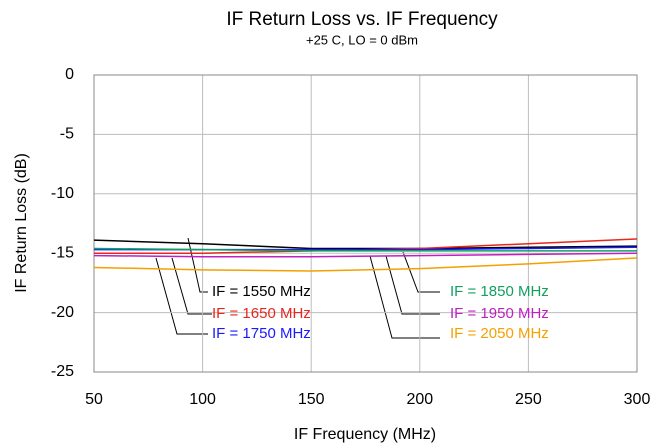 Image resolution: width=670 pixels, height=446 pixels. What do you see at coordinates (362, 19) in the screenshot?
I see `chart-title: IF Return Loss vs. IF Frequency` at bounding box center [362, 19].